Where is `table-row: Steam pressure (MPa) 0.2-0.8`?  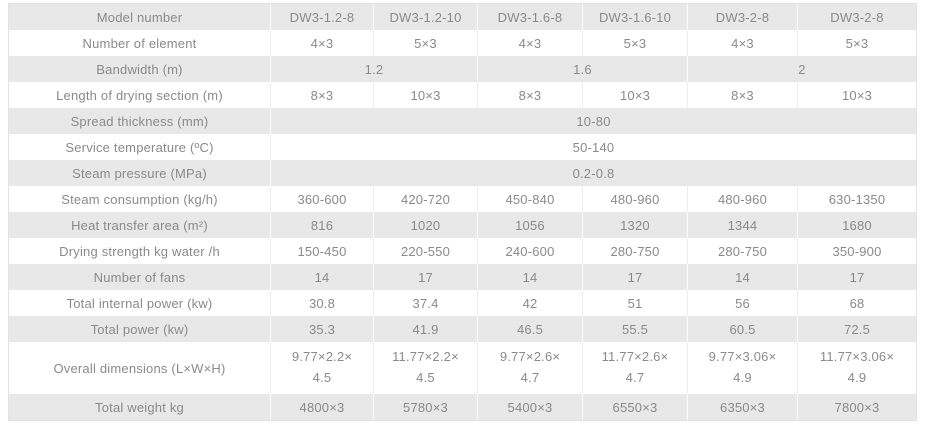
table-row: Steam pressure (MPa) 0.2-0.8 is located at coordinates (462, 173).